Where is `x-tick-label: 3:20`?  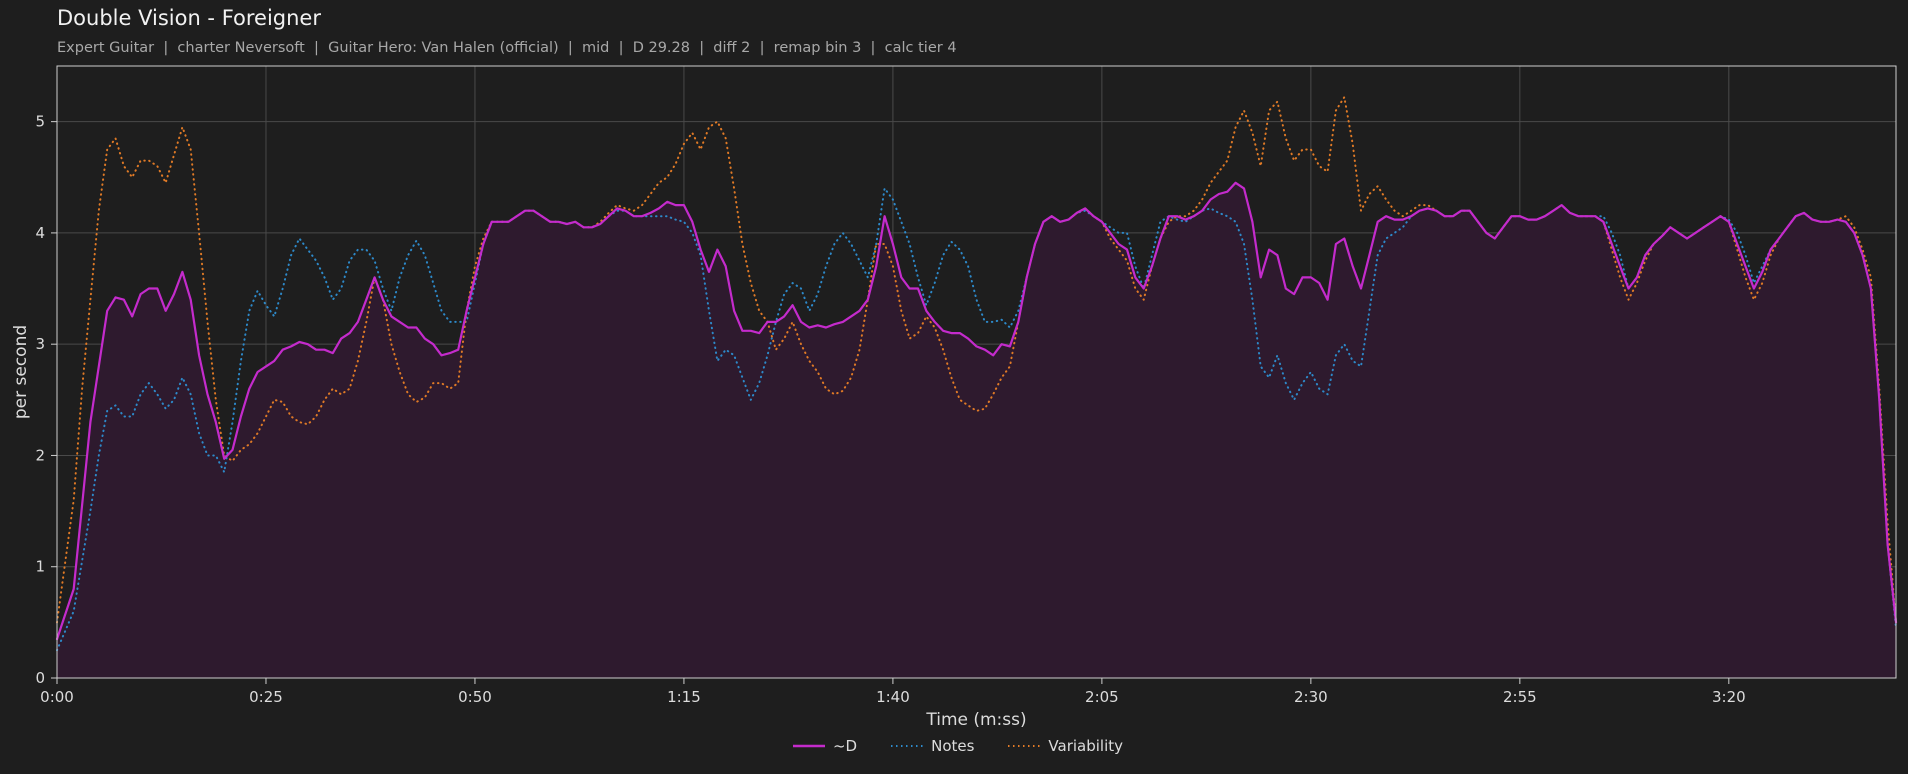 x-tick-label: 3:20 is located at coordinates (1729, 697).